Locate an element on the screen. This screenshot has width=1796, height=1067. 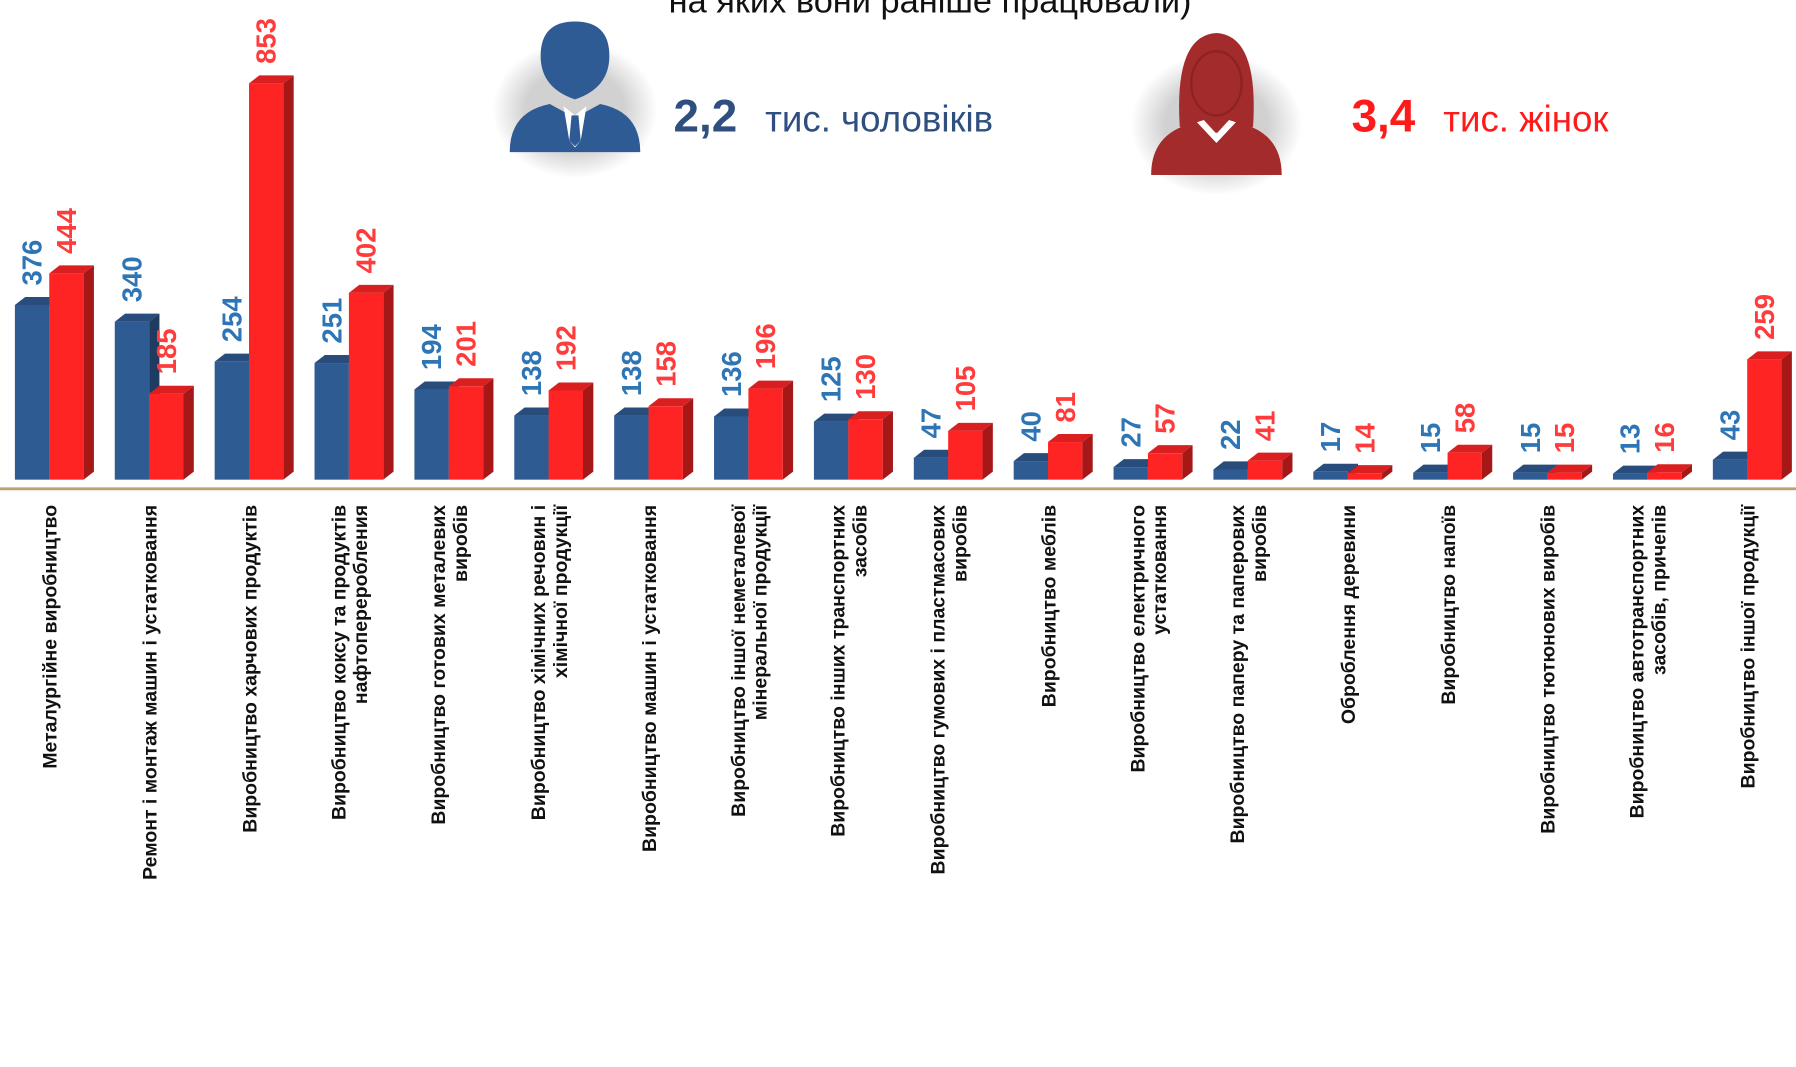
men-total: 2,2 is located at coordinates (706, 115).